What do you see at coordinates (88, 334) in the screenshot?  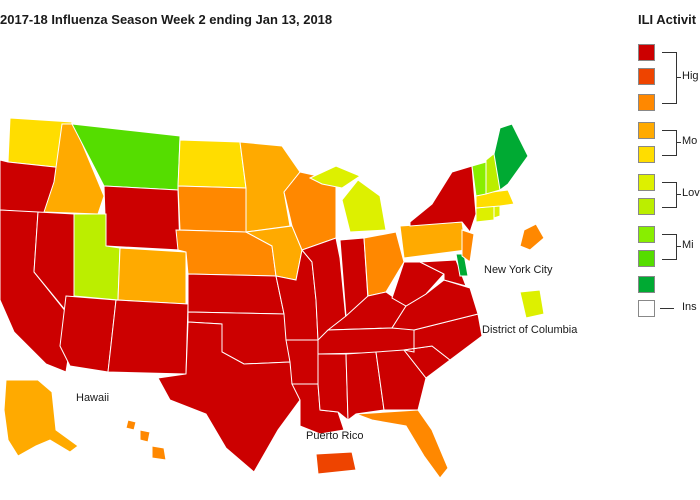 I see `state-AZ` at bounding box center [88, 334].